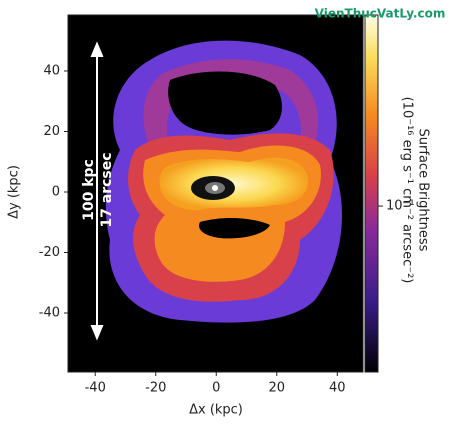 Image resolution: width=455 pixels, height=429 pixels. I want to click on x-tick-label: 0, so click(216, 388).